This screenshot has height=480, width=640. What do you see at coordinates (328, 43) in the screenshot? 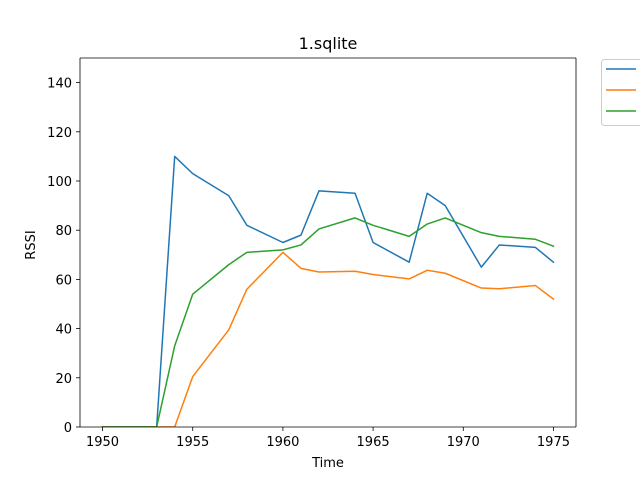
I see `chart-title: 1.sqlite` at bounding box center [328, 43].